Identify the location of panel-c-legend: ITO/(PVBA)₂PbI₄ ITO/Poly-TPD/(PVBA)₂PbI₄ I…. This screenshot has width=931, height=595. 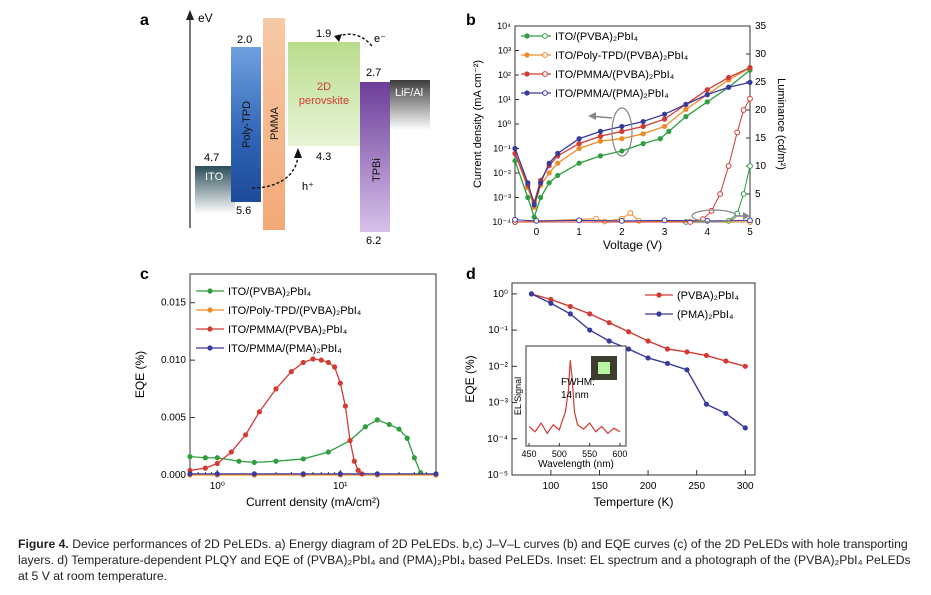
(279, 320).